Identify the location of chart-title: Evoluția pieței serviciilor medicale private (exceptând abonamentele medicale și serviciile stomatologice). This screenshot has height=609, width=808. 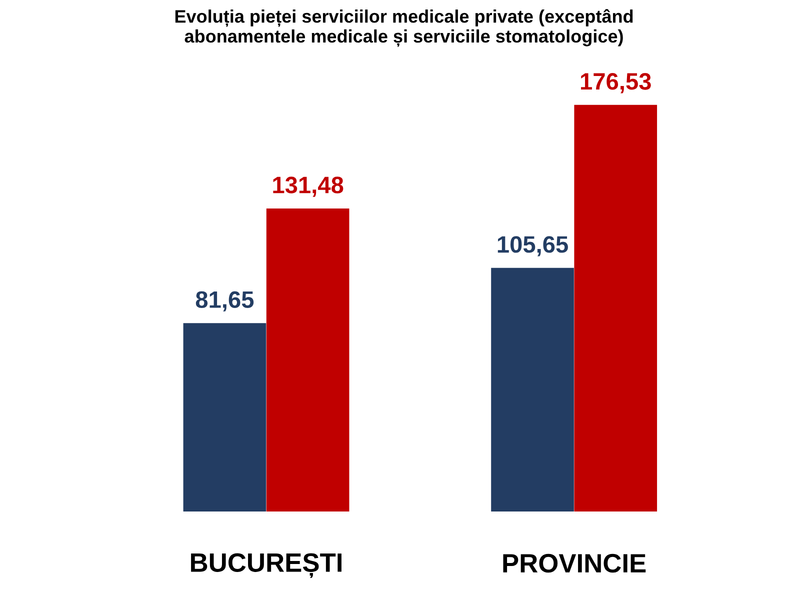
(404, 28).